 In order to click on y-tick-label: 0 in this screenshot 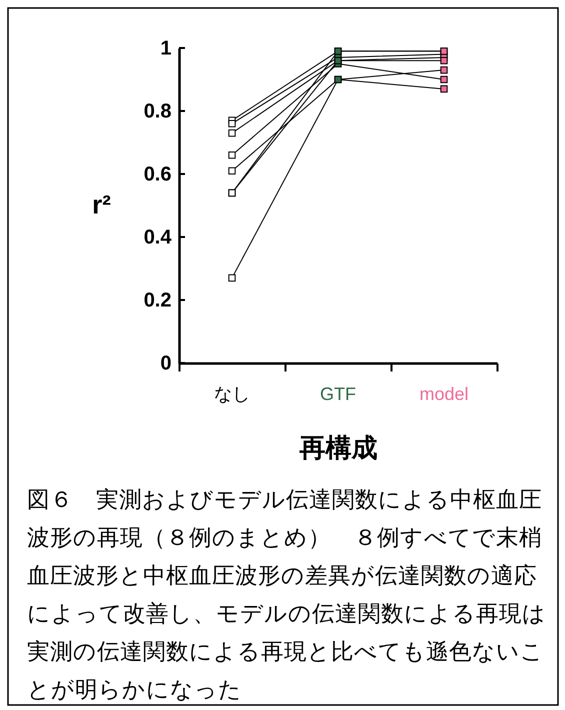, I will do `click(166, 363)`.